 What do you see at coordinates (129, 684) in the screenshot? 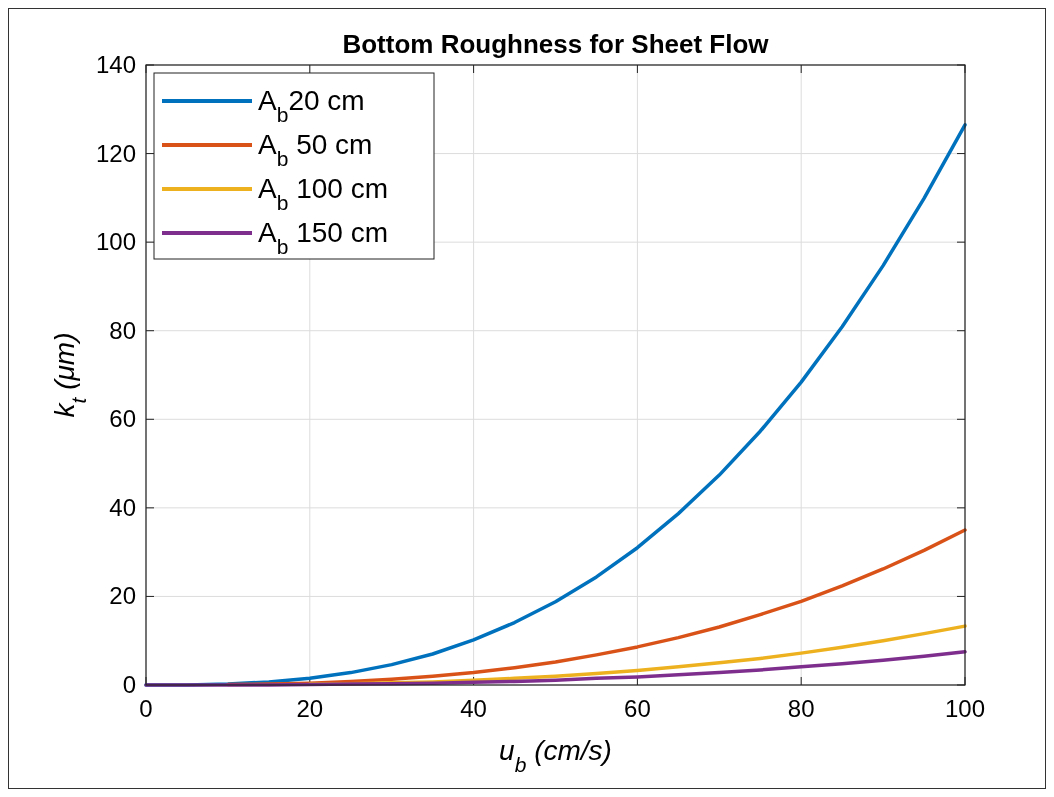
I see `y-tick-label: 0` at bounding box center [129, 684].